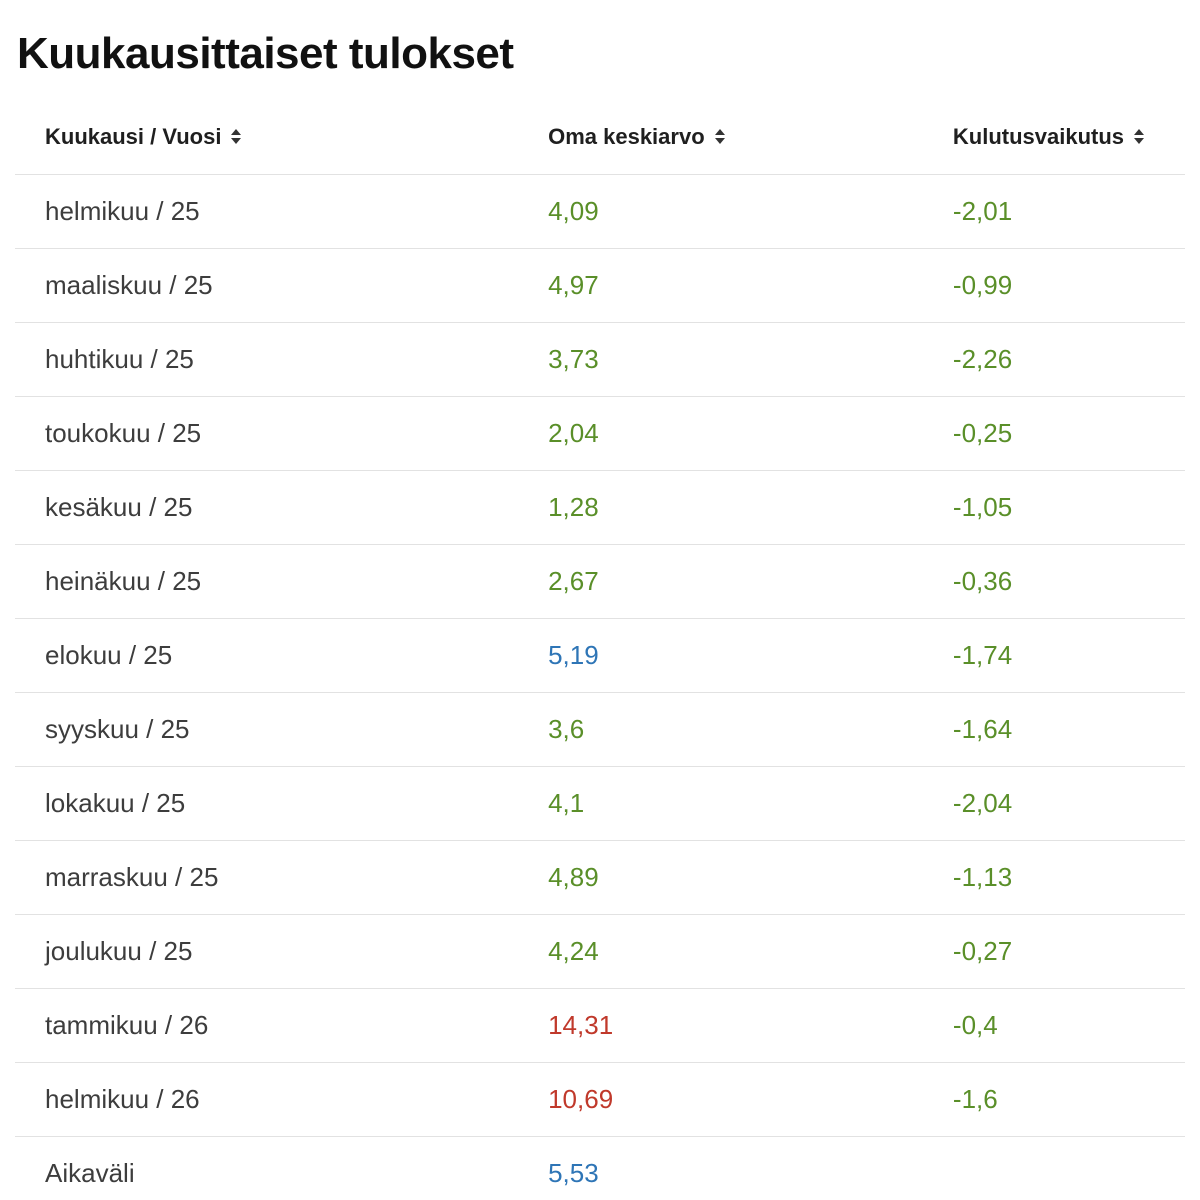 The height and width of the screenshot is (1200, 1200). I want to click on average-cell: 3,6, so click(720, 730).